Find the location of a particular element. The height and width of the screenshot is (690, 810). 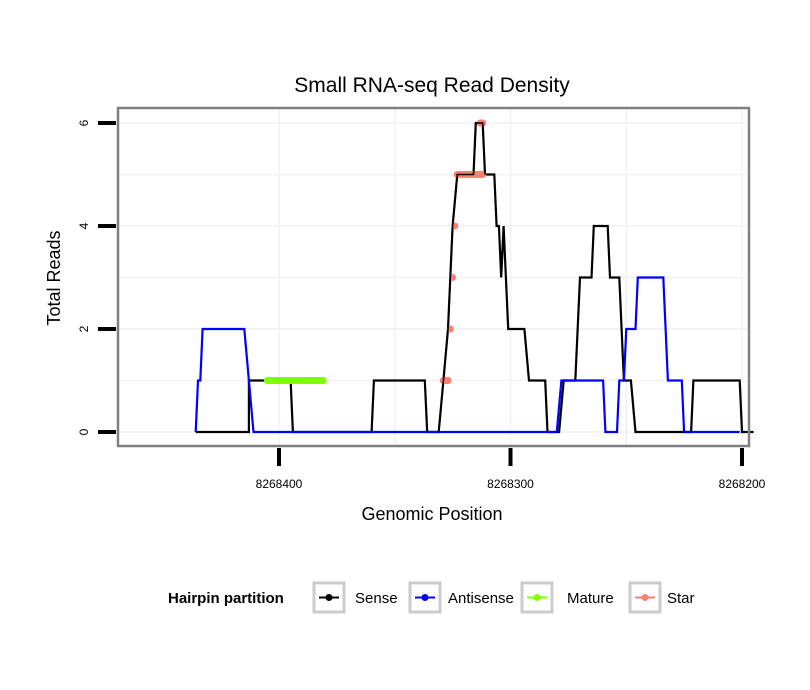

y-tick-label: 4 is located at coordinates (84, 225).